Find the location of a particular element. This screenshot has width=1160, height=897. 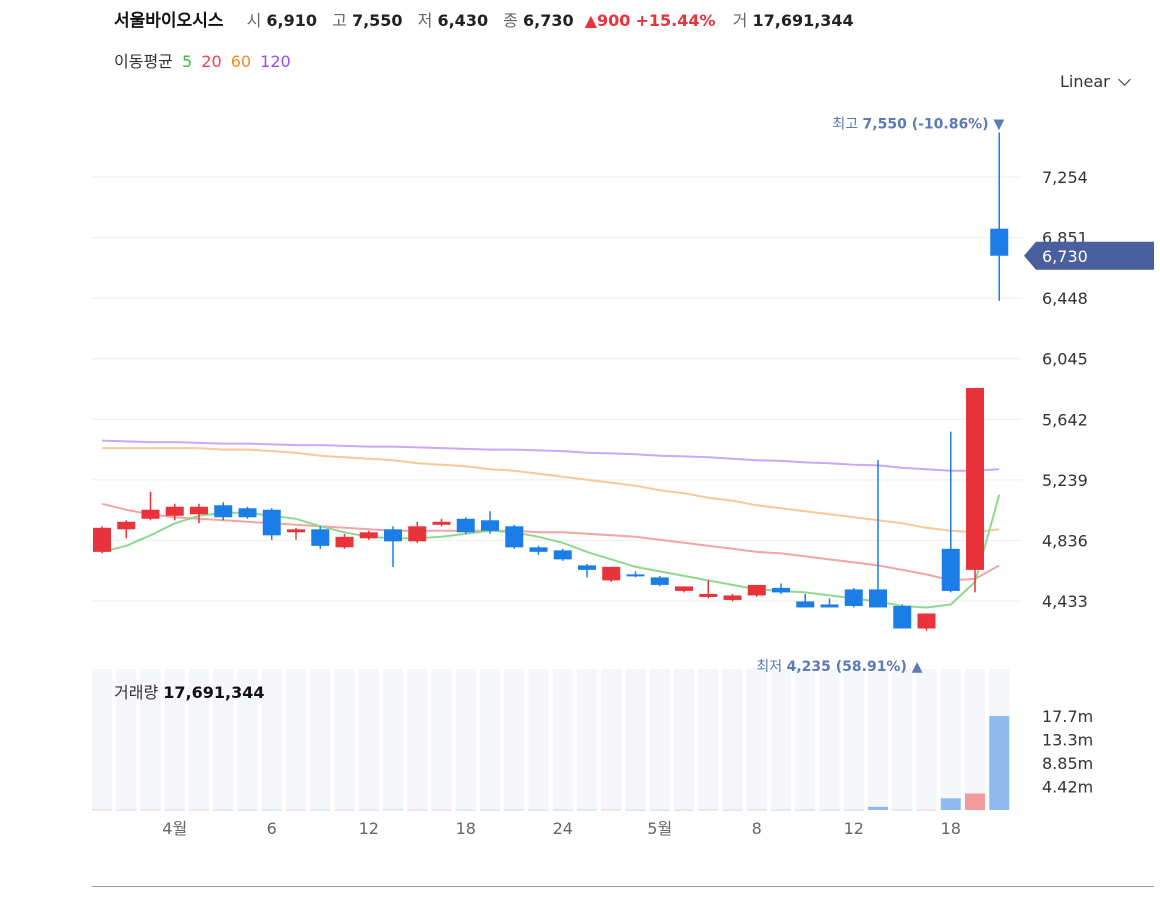

ma-legend-5: 5 is located at coordinates (187, 61).